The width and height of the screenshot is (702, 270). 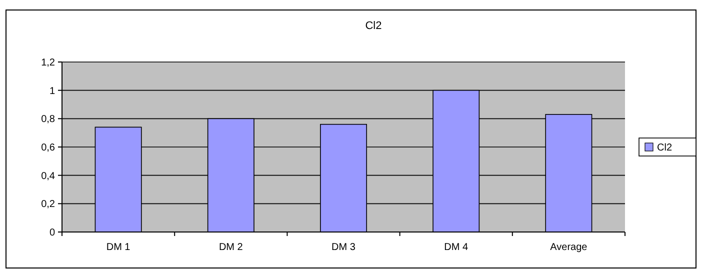 What do you see at coordinates (664, 148) in the screenshot?
I see `legend-label: Cl2` at bounding box center [664, 148].